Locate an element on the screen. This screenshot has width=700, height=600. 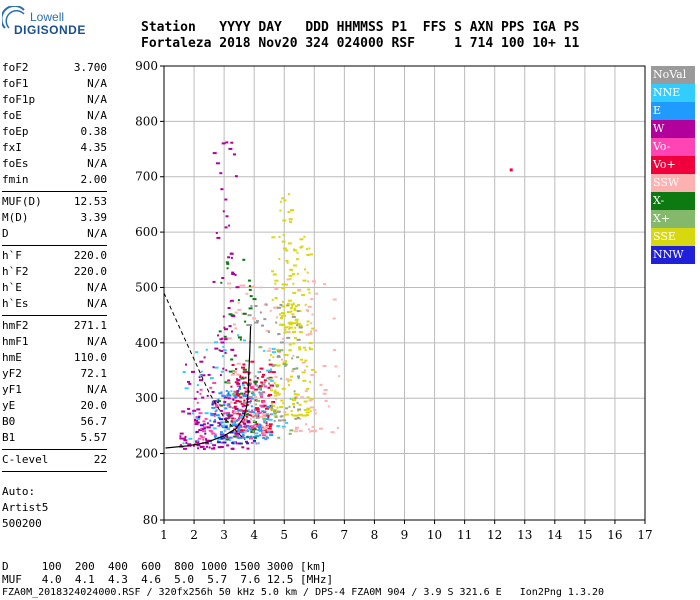
x-tick-label: 16 is located at coordinates (614, 535).